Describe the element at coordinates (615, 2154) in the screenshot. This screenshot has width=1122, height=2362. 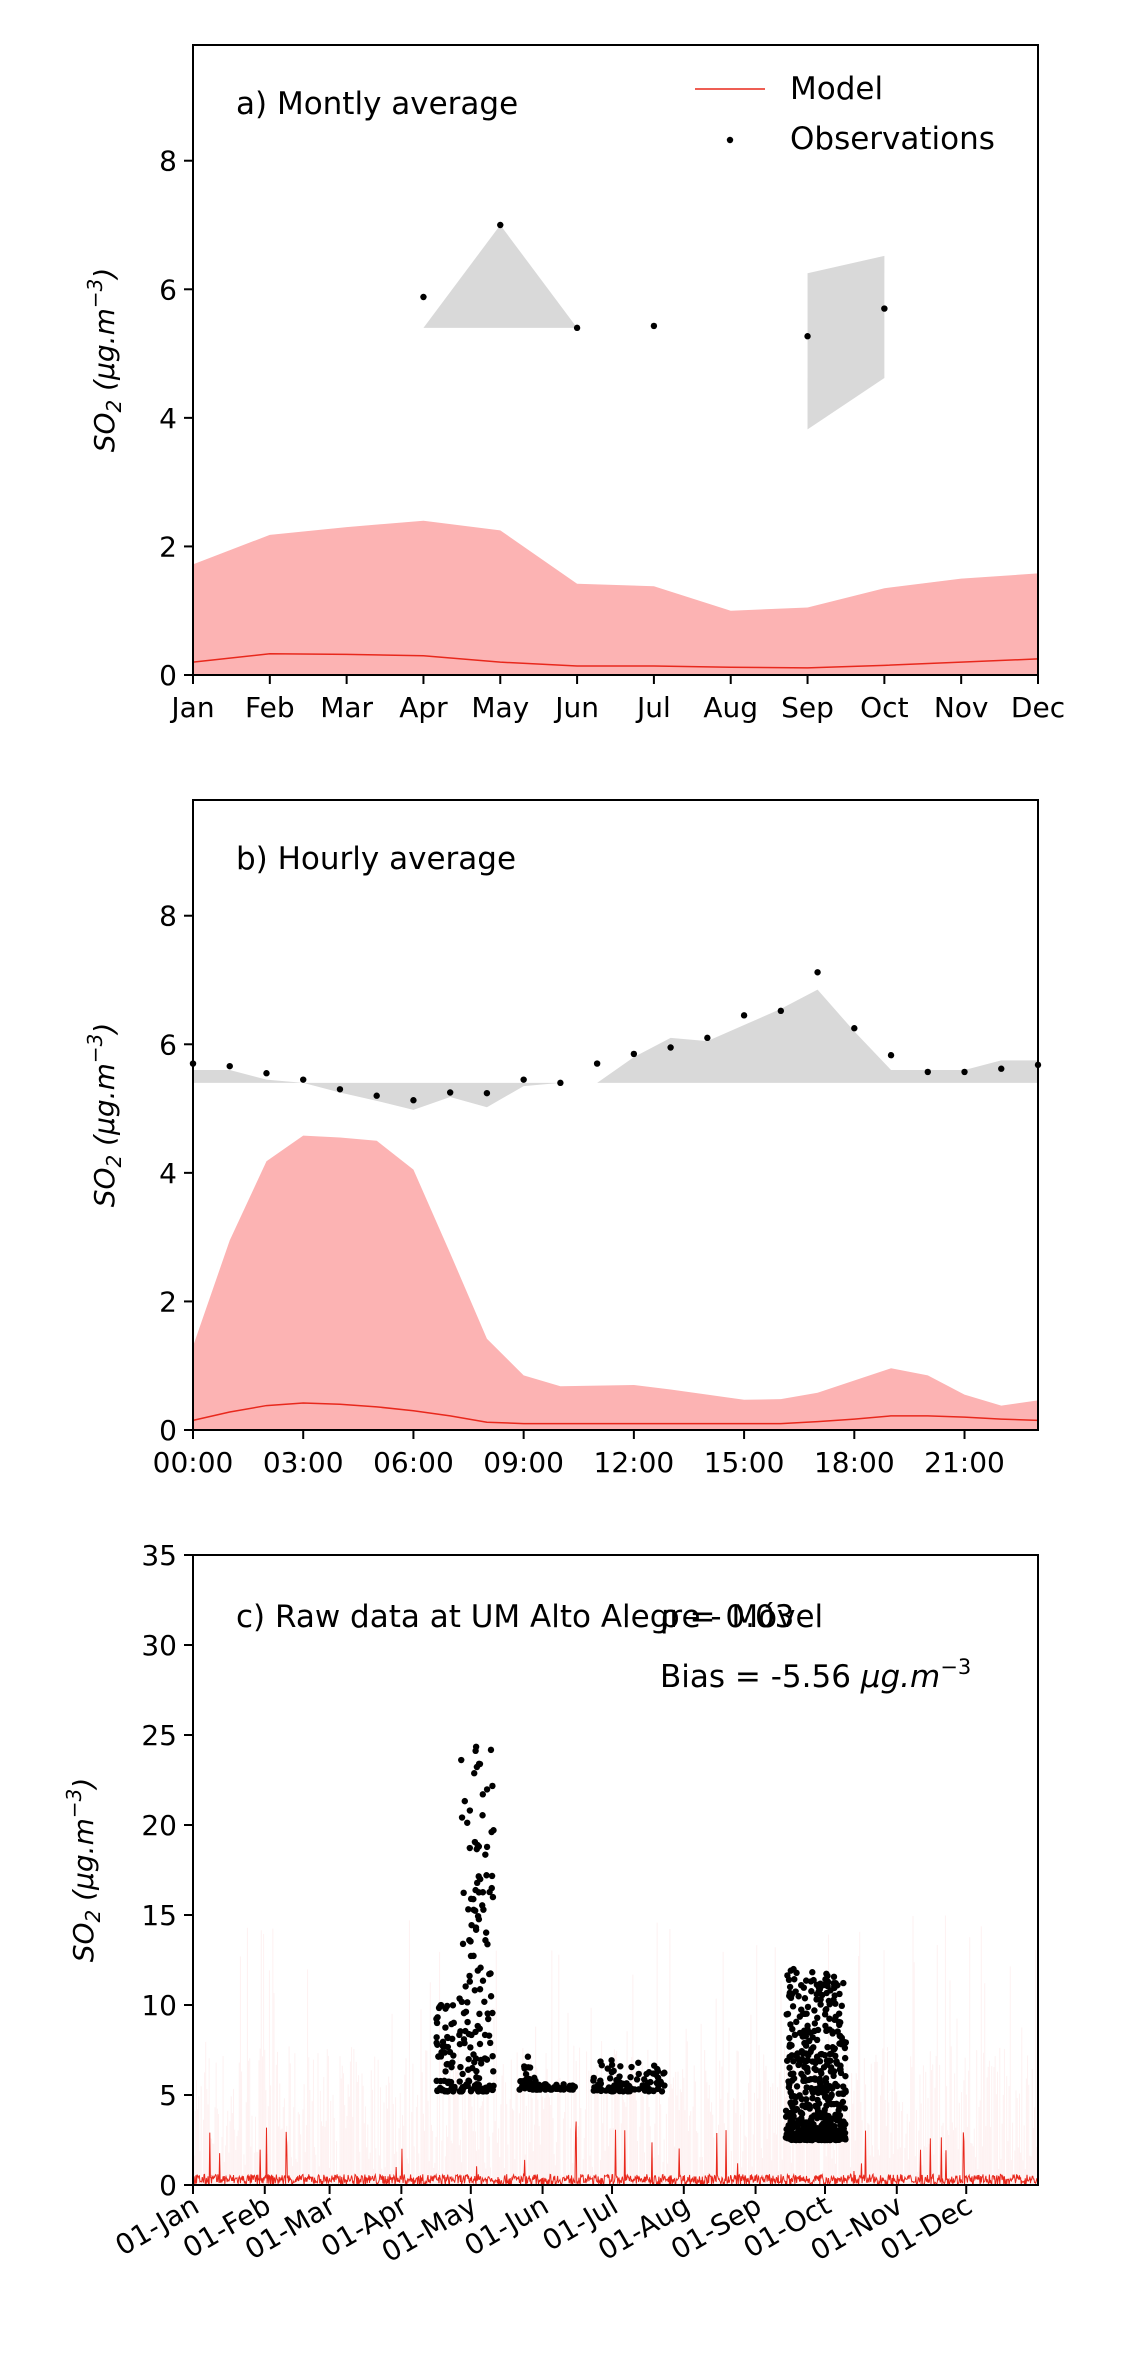
I see `model-line` at that location.